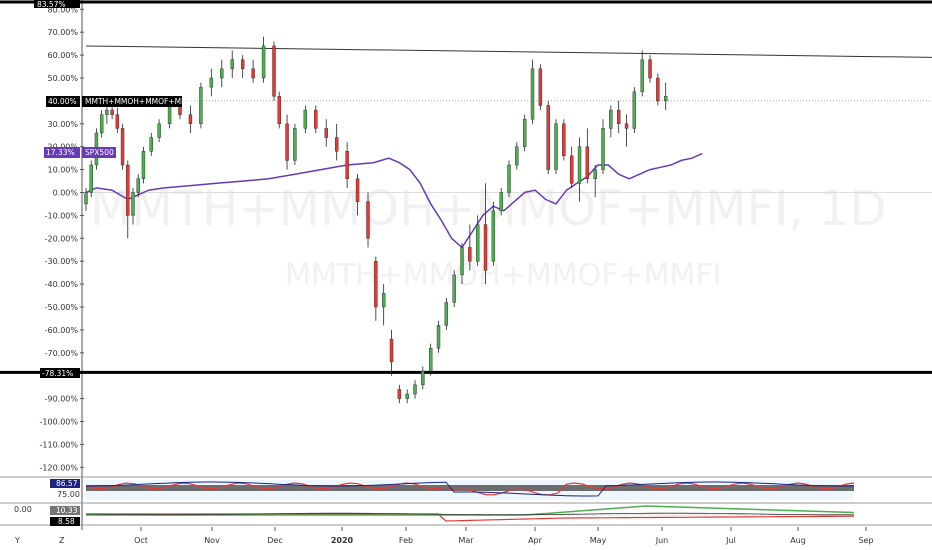 The width and height of the screenshot is (932, 550). Describe the element at coordinates (66, 521) in the screenshot. I see `indicator-2-lower-label: 8.58` at that location.